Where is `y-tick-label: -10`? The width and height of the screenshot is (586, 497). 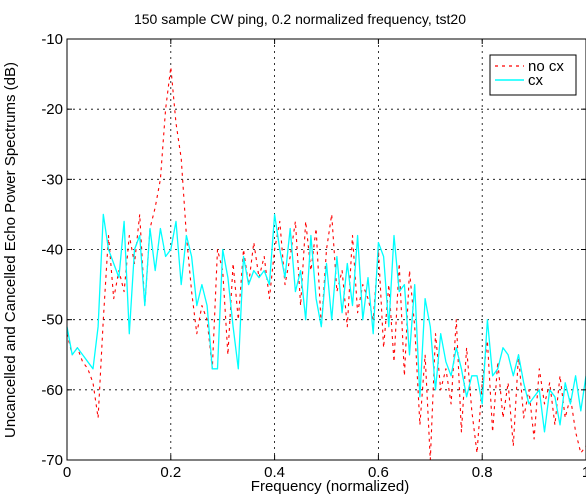
y-tick-label: -10 is located at coordinates (52, 39).